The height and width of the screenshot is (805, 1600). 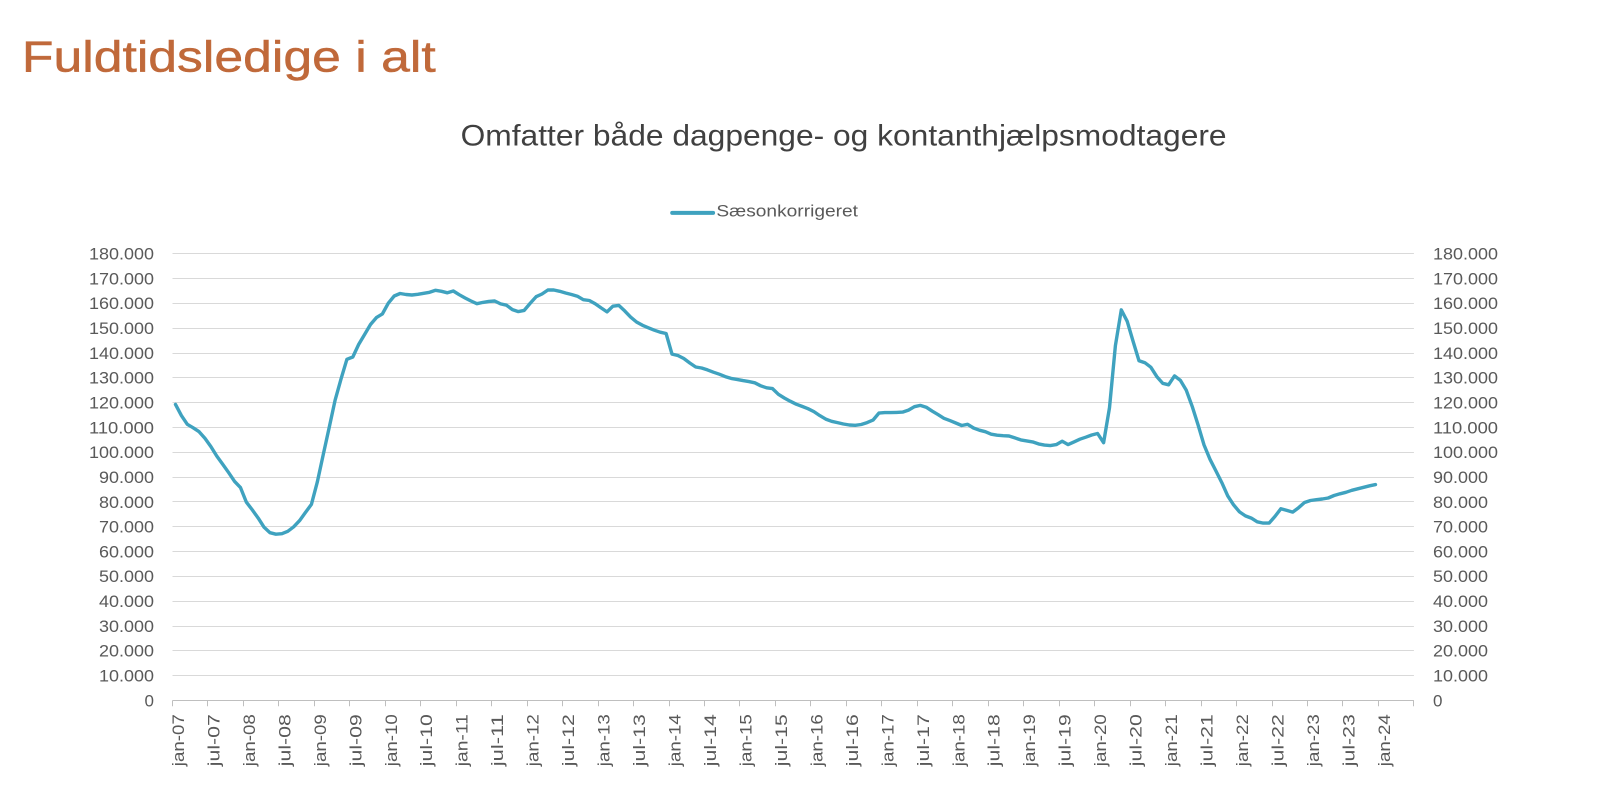 I want to click on svg-text: jul-16, so click(x=852, y=740).